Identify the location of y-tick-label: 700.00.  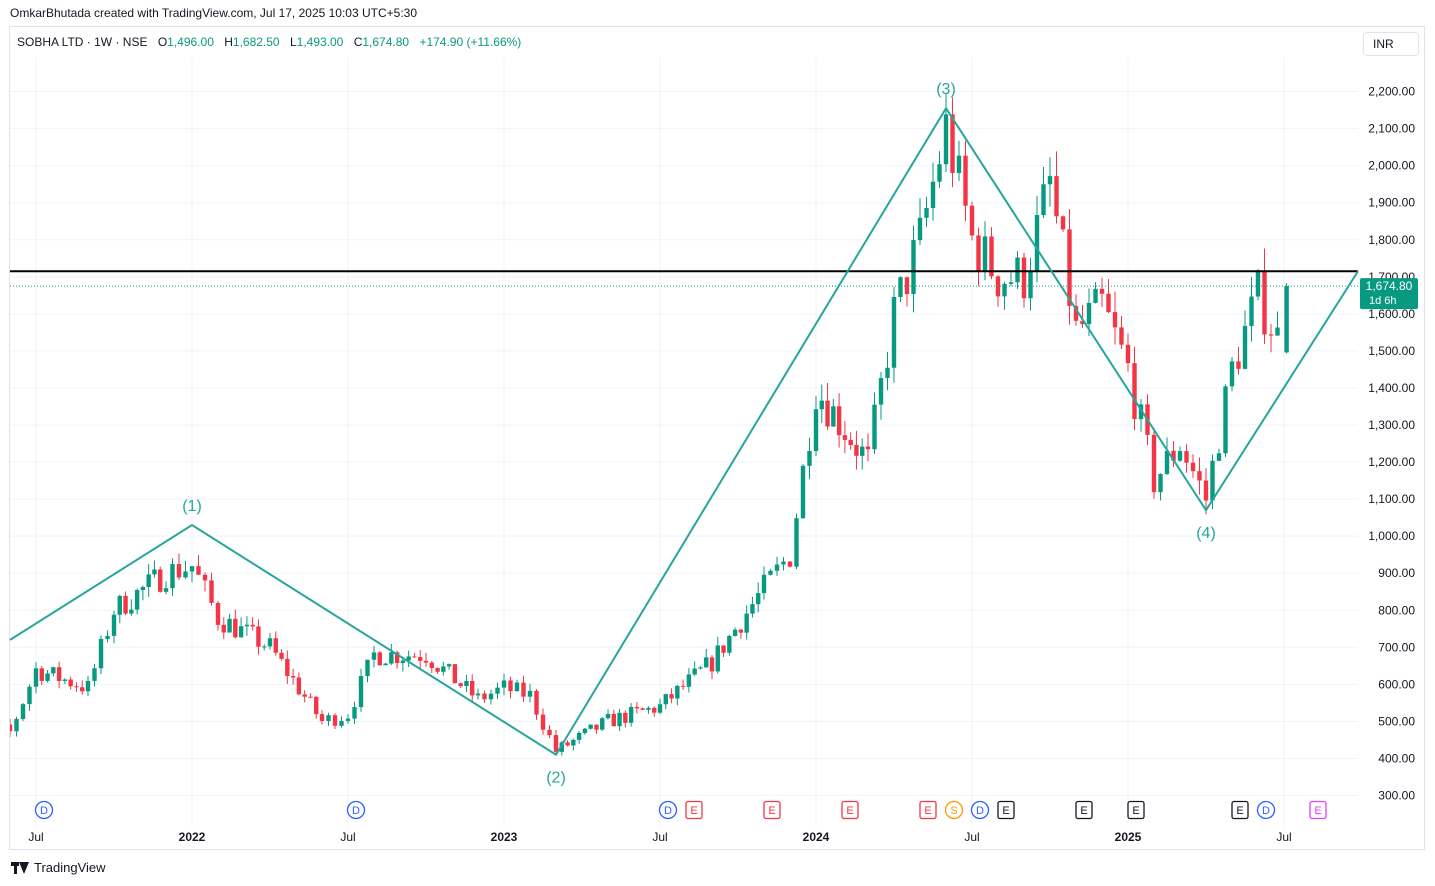
(1396, 647).